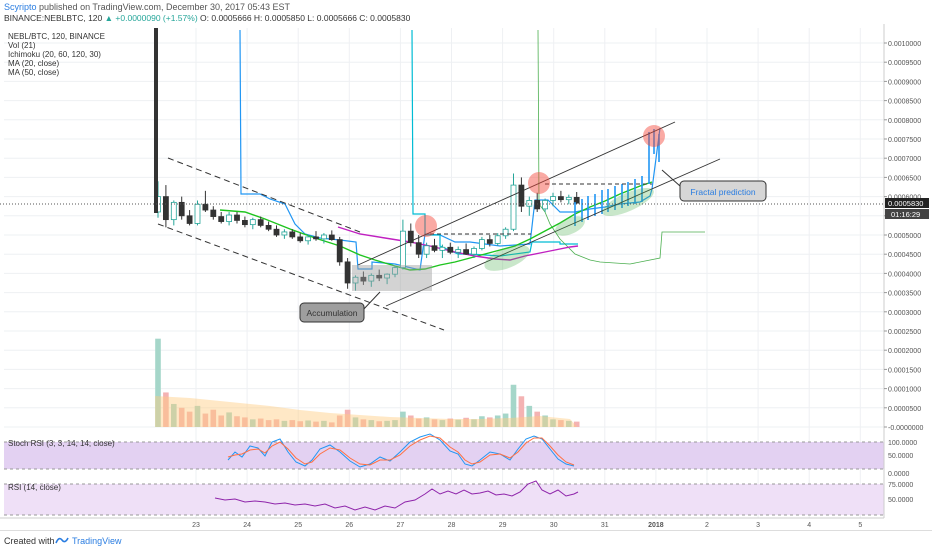 This screenshot has height=551, width=932. I want to click on footer: Created with TradingView, so click(466, 540).